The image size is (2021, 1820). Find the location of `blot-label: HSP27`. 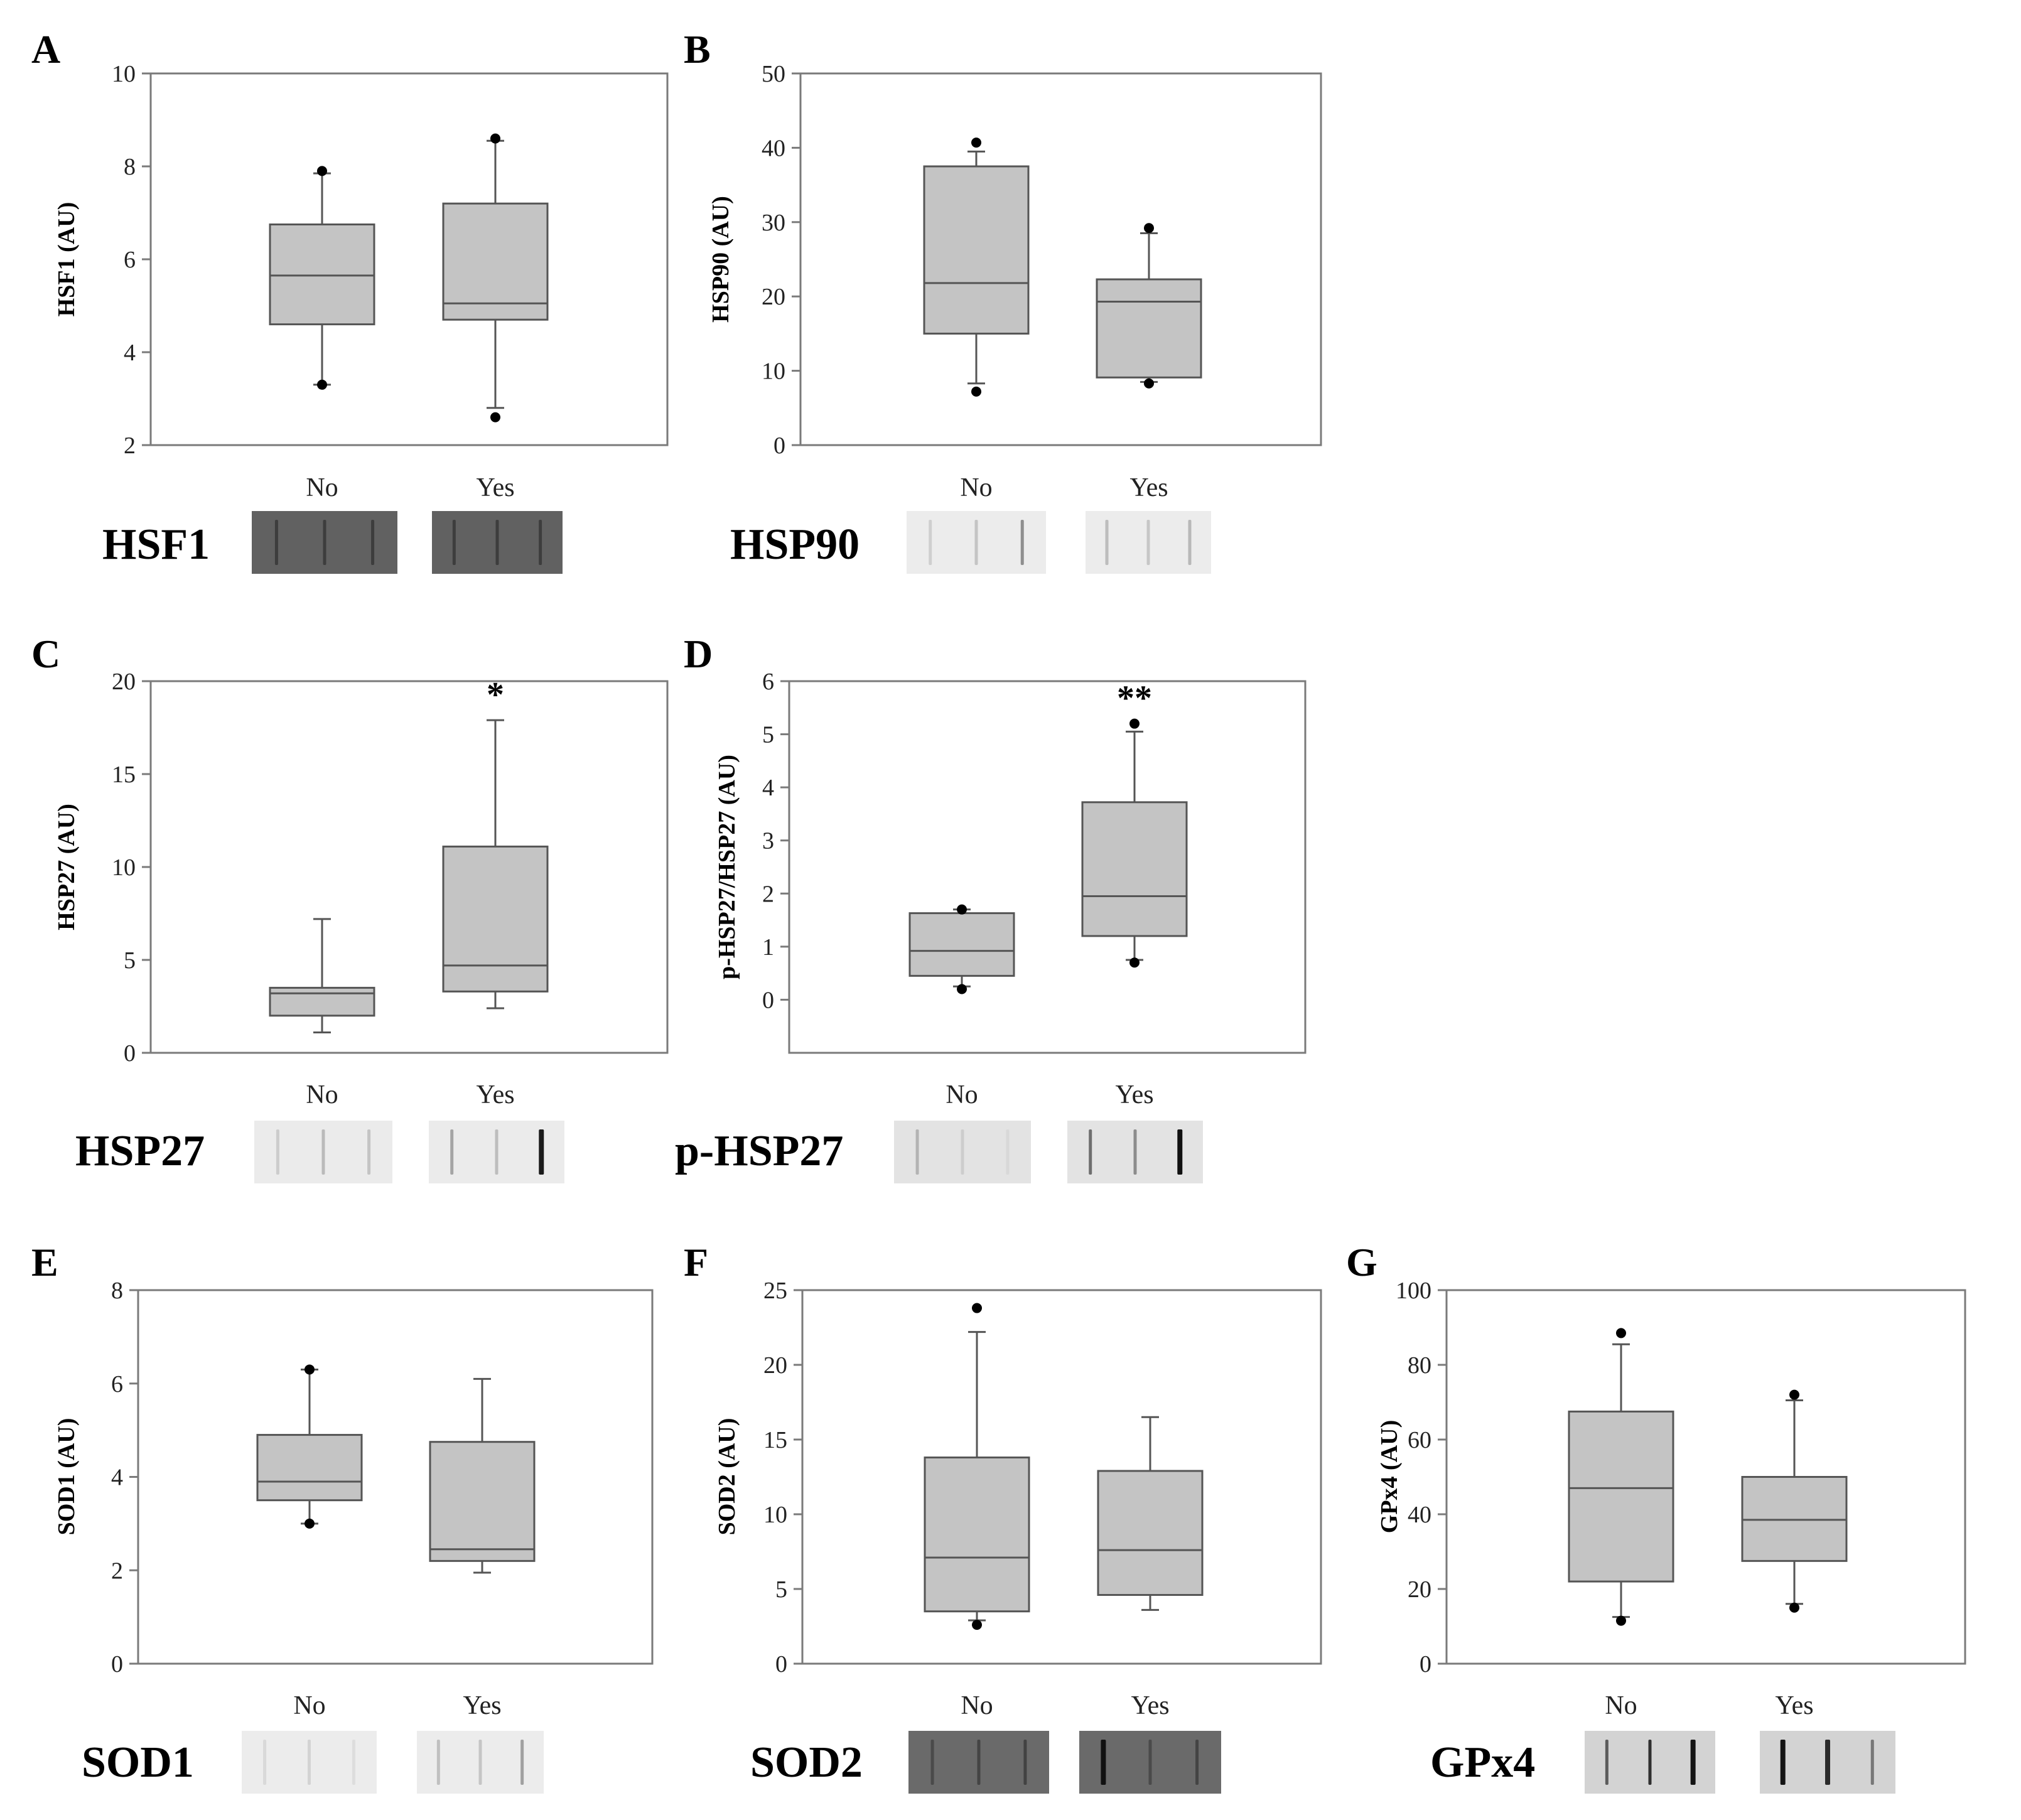

blot-label: HSP27 is located at coordinates (140, 1151).